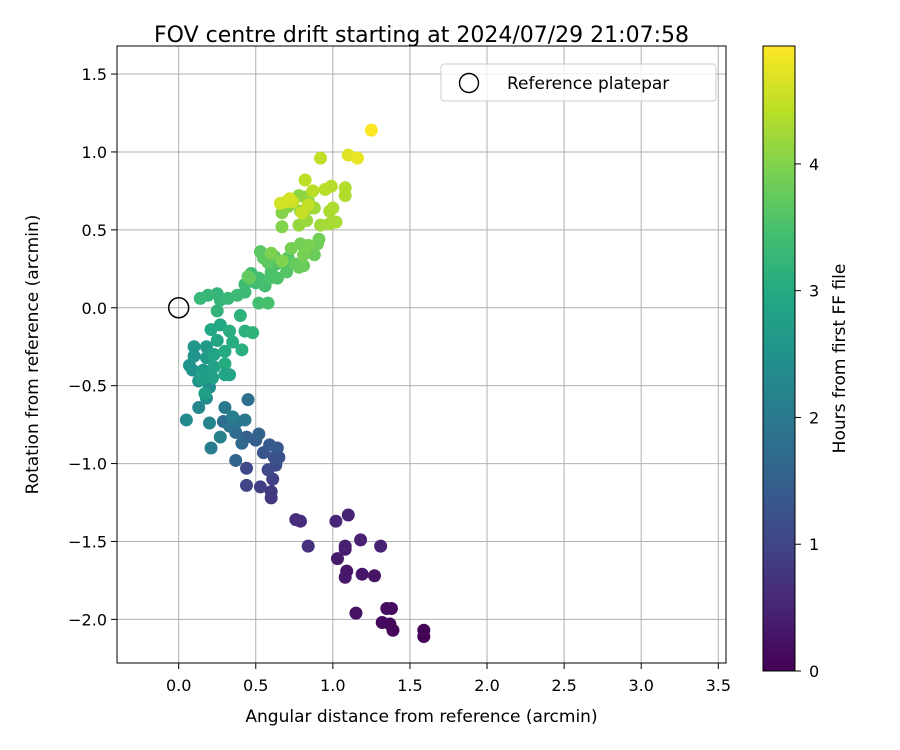 The width and height of the screenshot is (900, 750). Describe the element at coordinates (87, 541) in the screenshot. I see `y-tick-label: −1.5` at that location.